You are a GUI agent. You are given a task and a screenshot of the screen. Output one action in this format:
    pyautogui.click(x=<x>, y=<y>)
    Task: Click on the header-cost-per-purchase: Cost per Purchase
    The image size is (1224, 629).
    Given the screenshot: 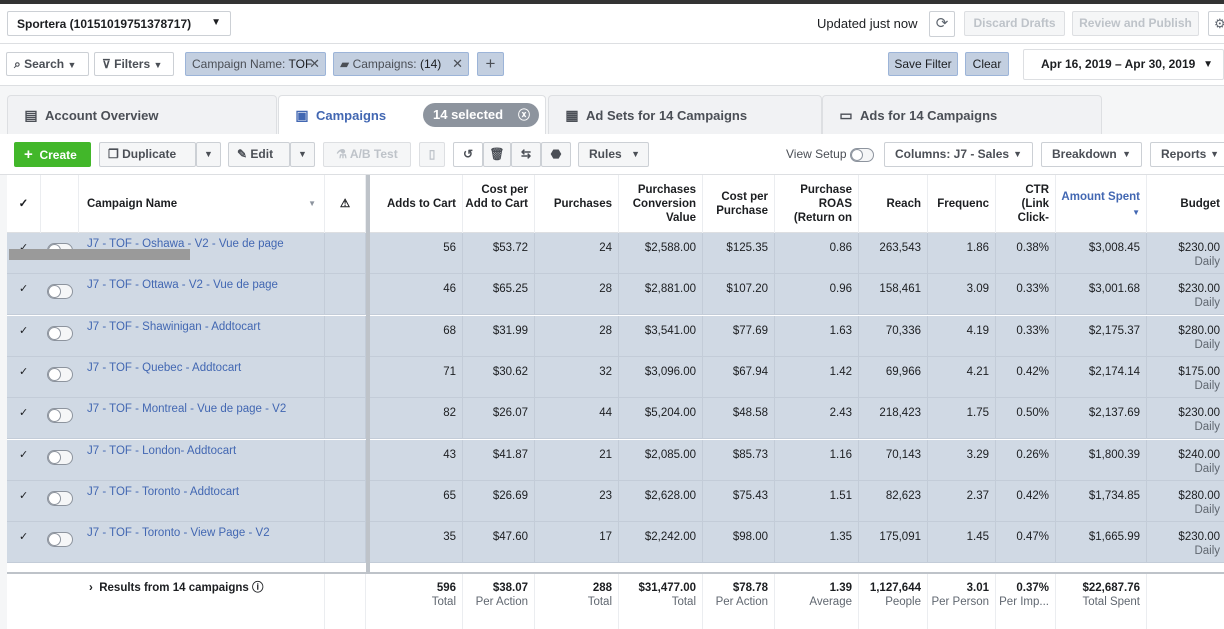 What is the action you would take?
    pyautogui.click(x=739, y=204)
    